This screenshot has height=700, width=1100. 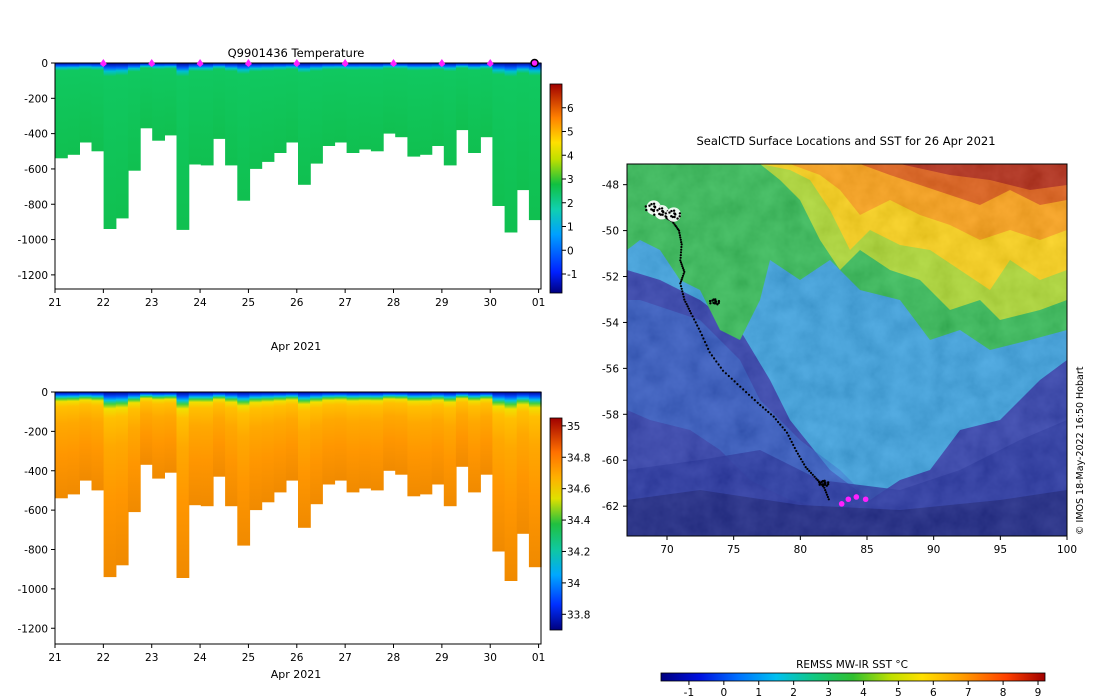 What do you see at coordinates (570, 109) in the screenshot?
I see `colorbar-tick-label: 6` at bounding box center [570, 109].